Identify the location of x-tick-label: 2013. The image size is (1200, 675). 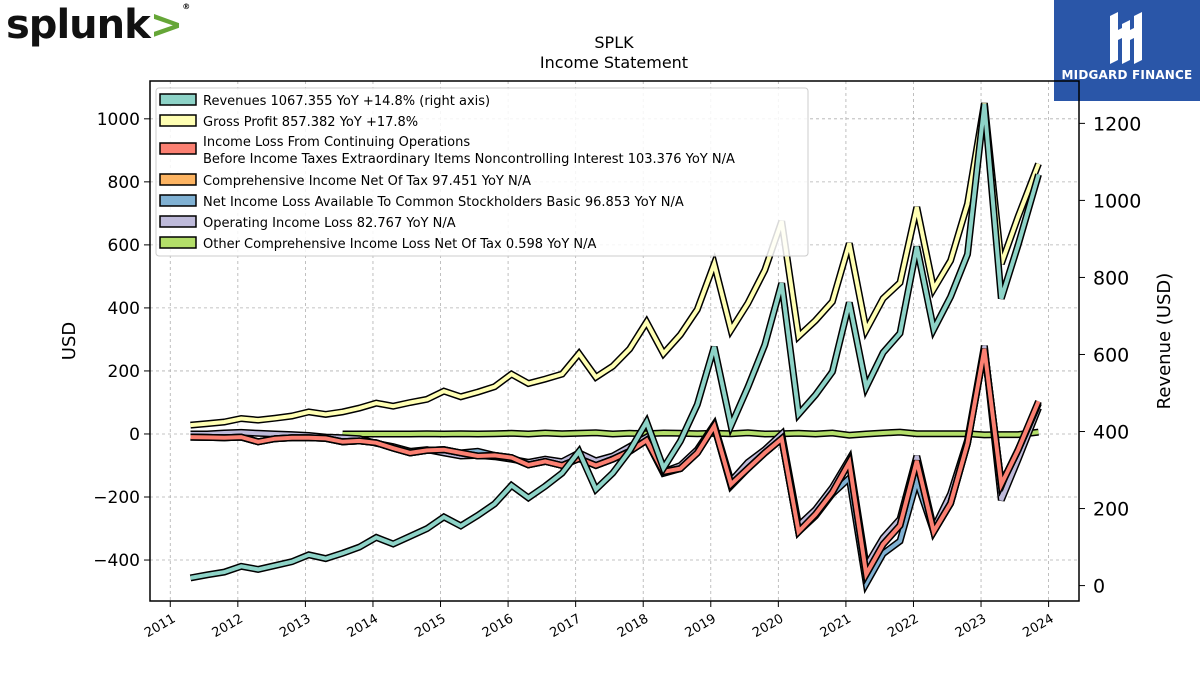
(295, 626).